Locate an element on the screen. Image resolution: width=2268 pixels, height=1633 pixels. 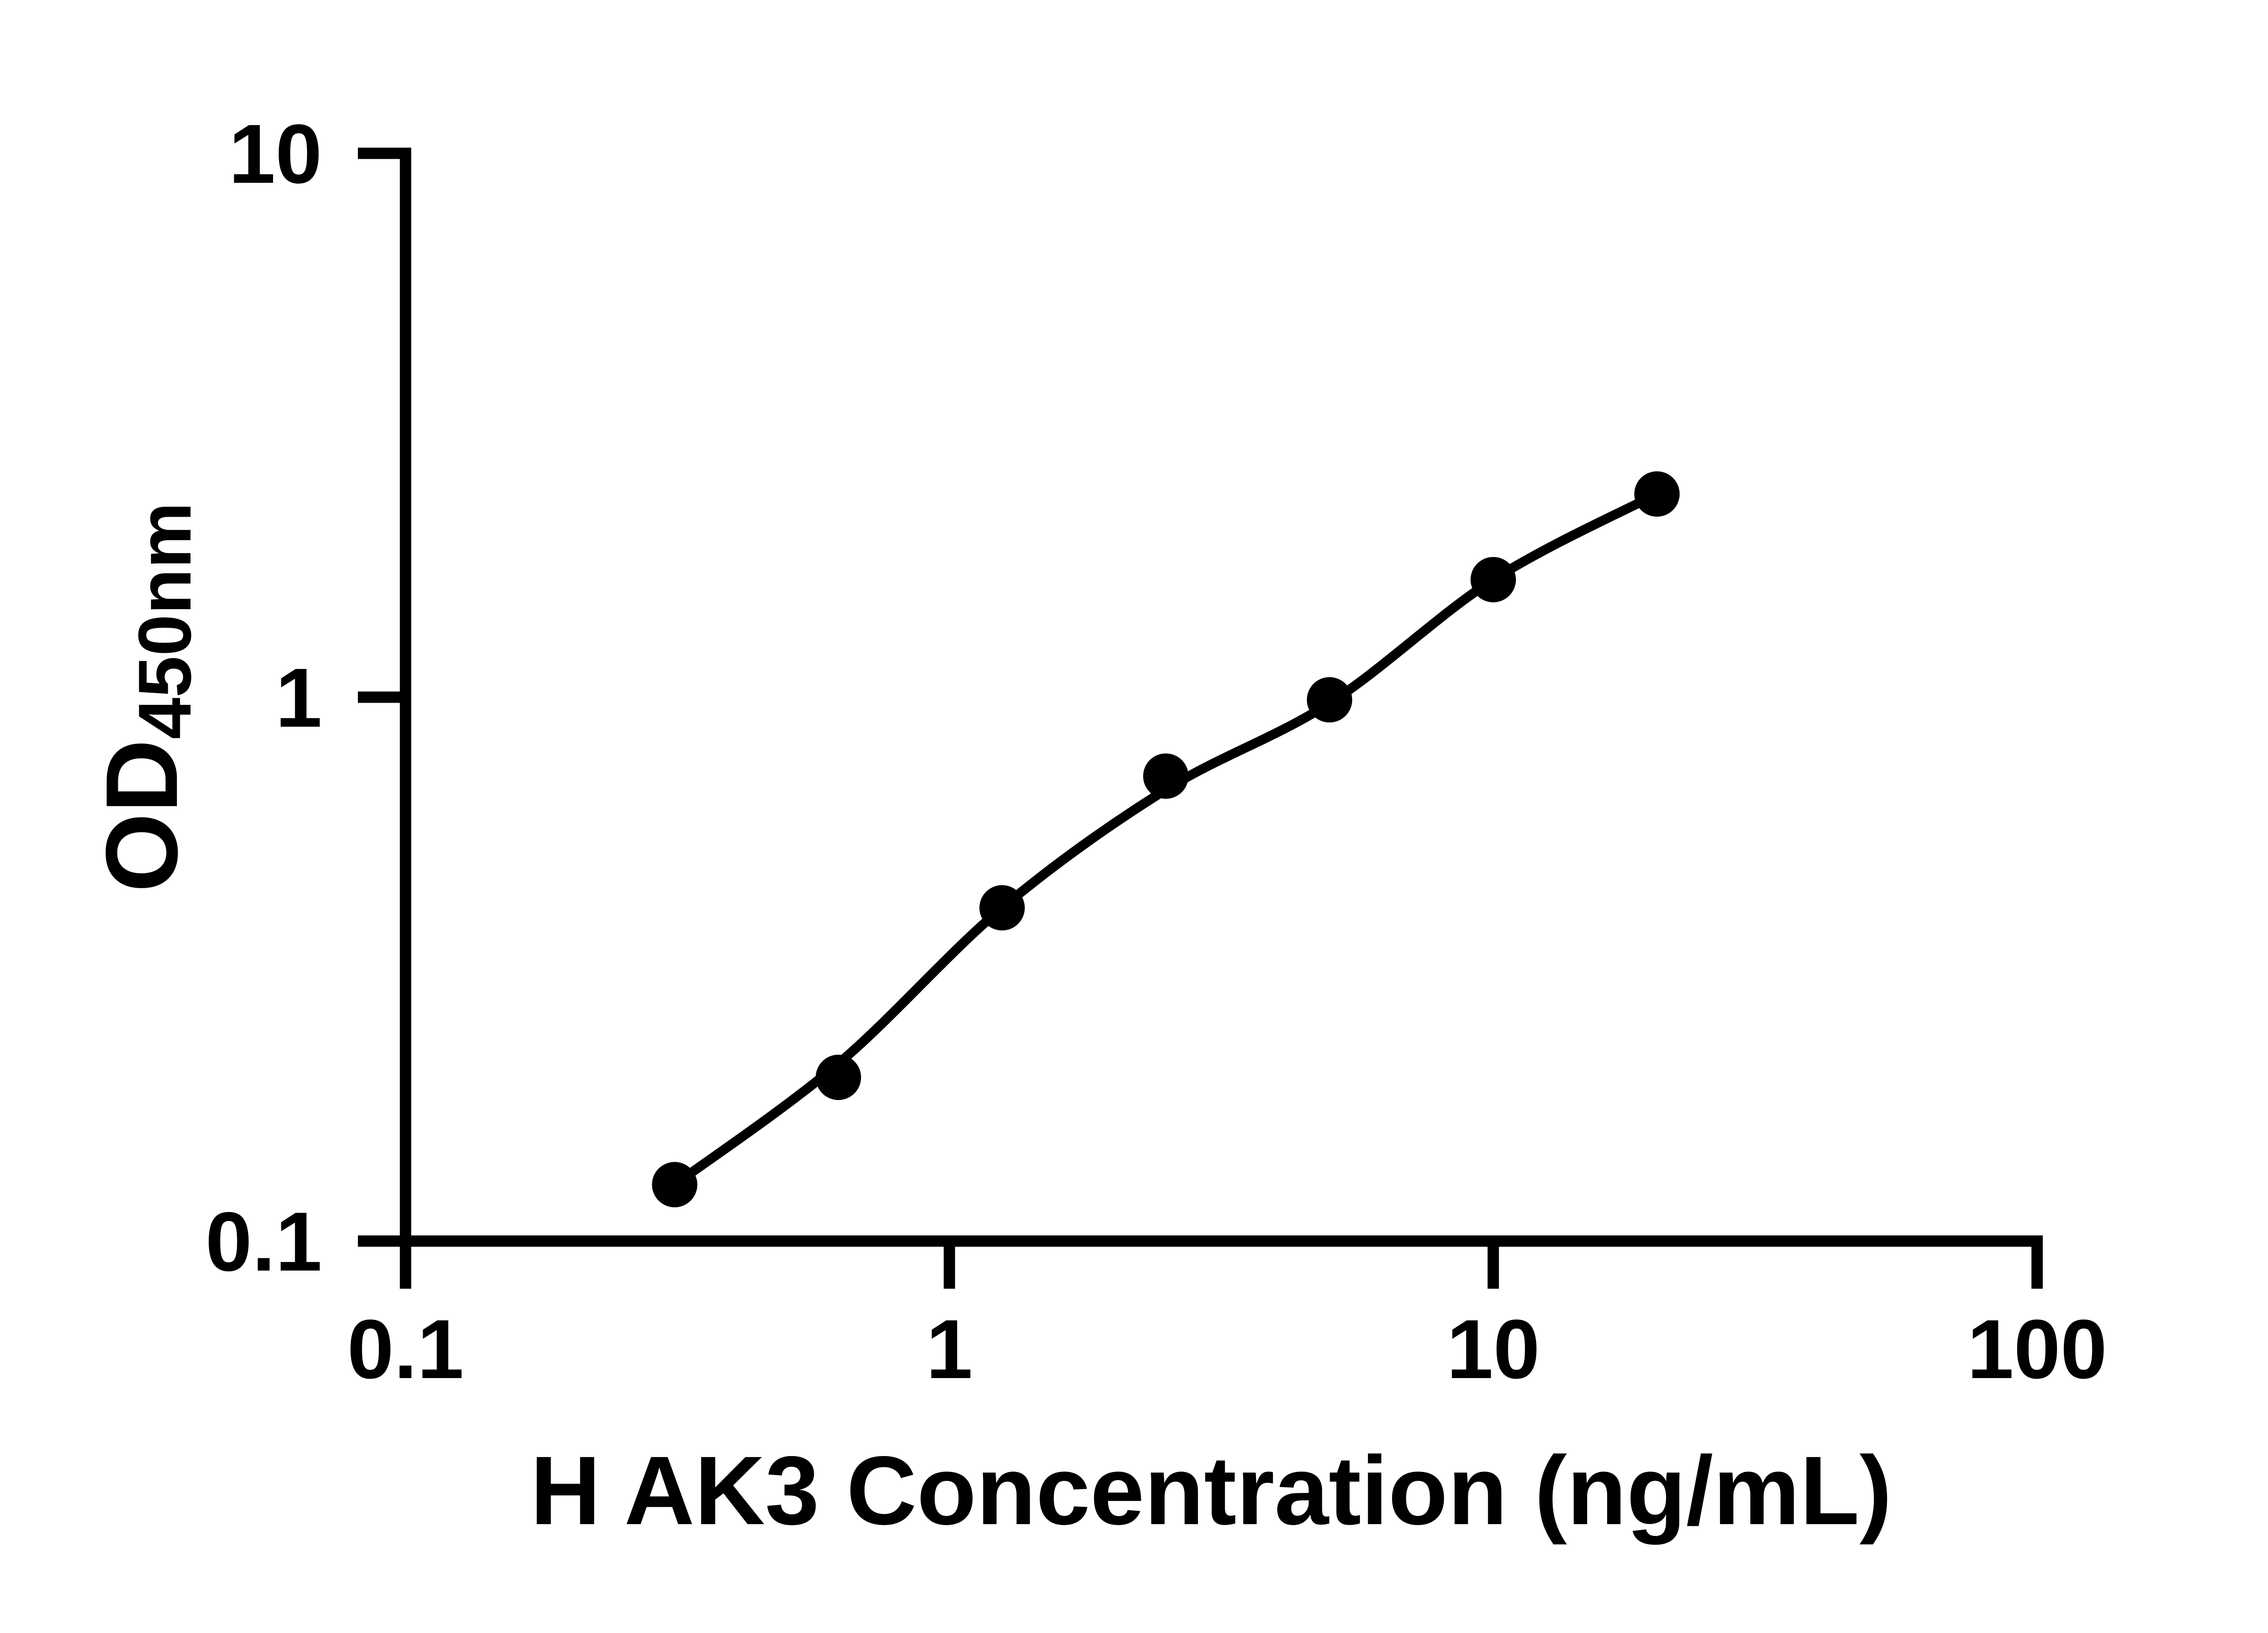
x-tick-label: 1 is located at coordinates (950, 1349).